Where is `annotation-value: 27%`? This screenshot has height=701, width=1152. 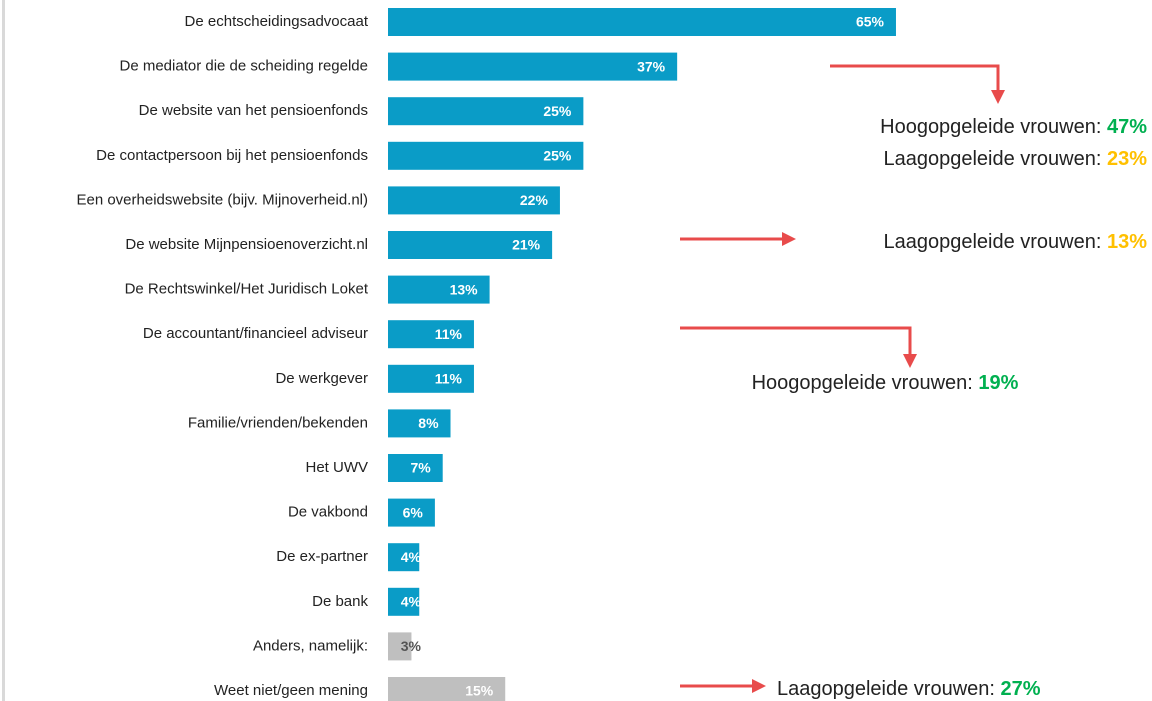
annotation-value: 27% is located at coordinates (1021, 689).